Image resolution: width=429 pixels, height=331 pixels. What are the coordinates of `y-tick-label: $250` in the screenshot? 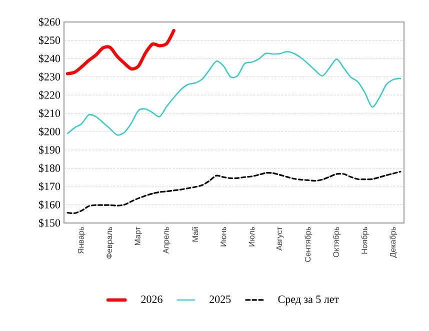 It's located at (49, 40).